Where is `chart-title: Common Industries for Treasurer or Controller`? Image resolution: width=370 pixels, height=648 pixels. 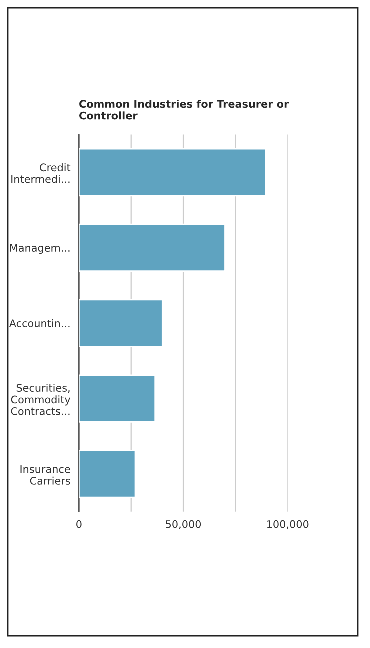 chart-title: Common Industries for Treasurer or Controller is located at coordinates (185, 110).